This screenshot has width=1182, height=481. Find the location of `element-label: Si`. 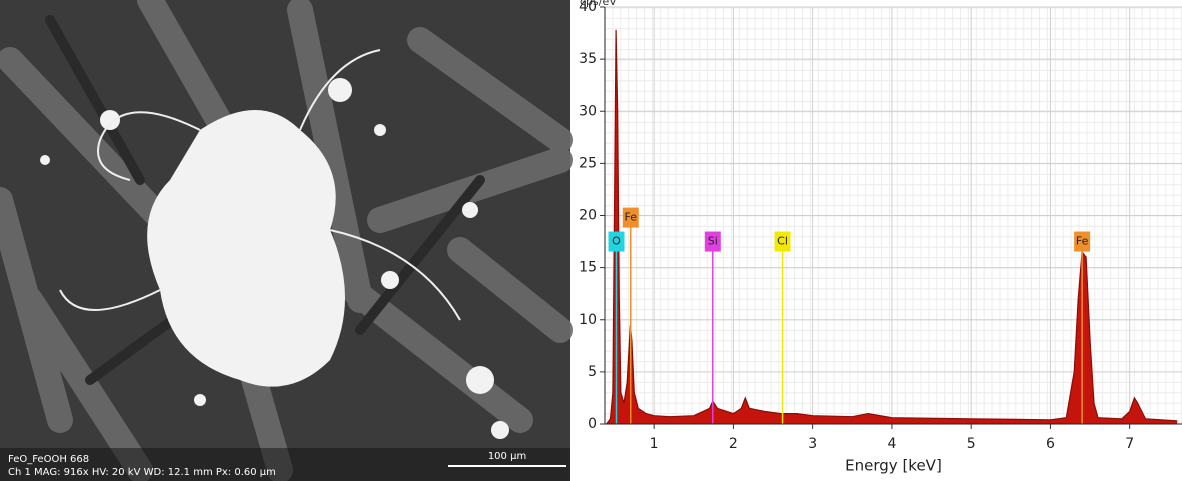

element-label: Si is located at coordinates (713, 241).